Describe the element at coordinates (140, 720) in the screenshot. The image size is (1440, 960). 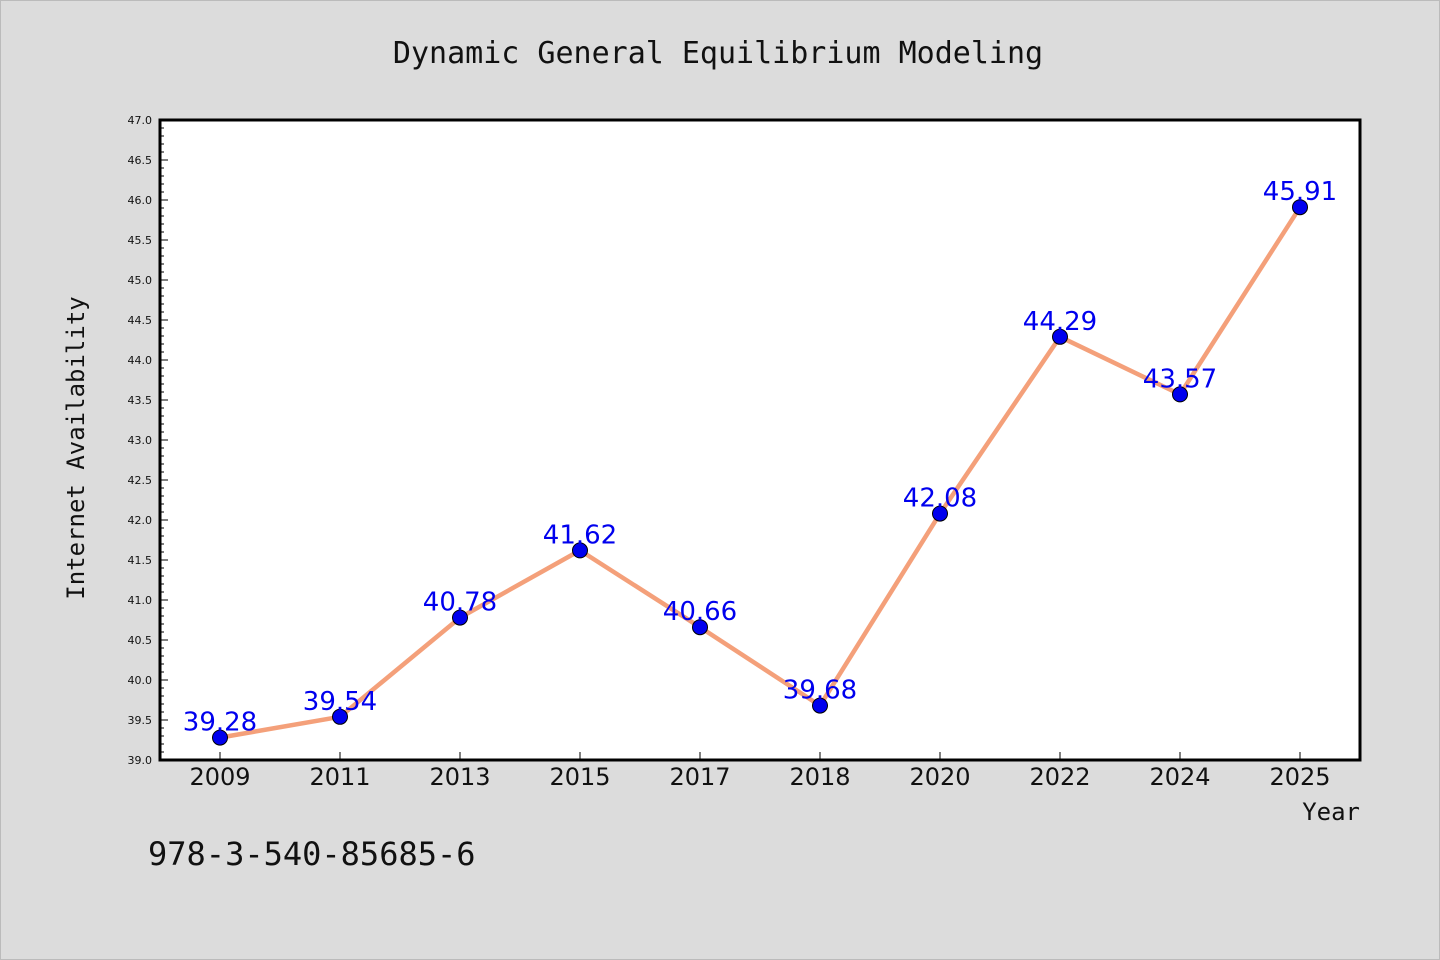
I see `y-tick-label: 39.5` at that location.